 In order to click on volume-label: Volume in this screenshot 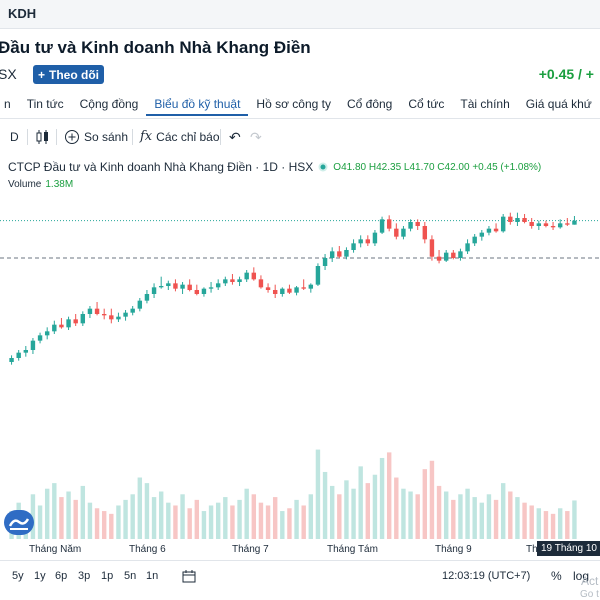, I will do `click(25, 184)`.